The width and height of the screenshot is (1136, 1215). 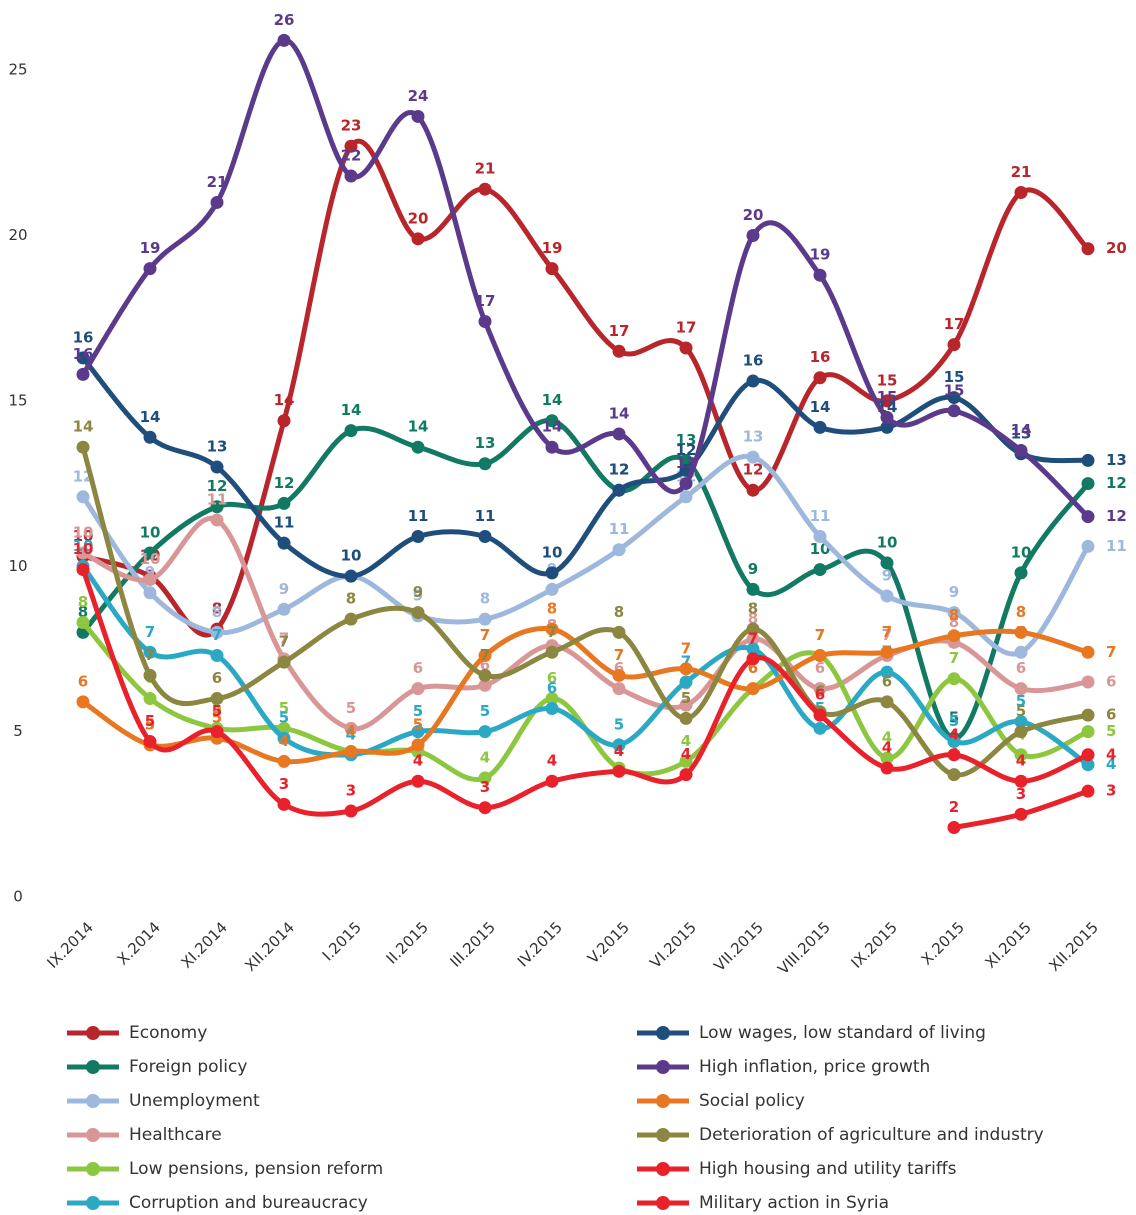 What do you see at coordinates (256, 1169) in the screenshot?
I see `legend-label: Low pensions, pension reform` at bounding box center [256, 1169].